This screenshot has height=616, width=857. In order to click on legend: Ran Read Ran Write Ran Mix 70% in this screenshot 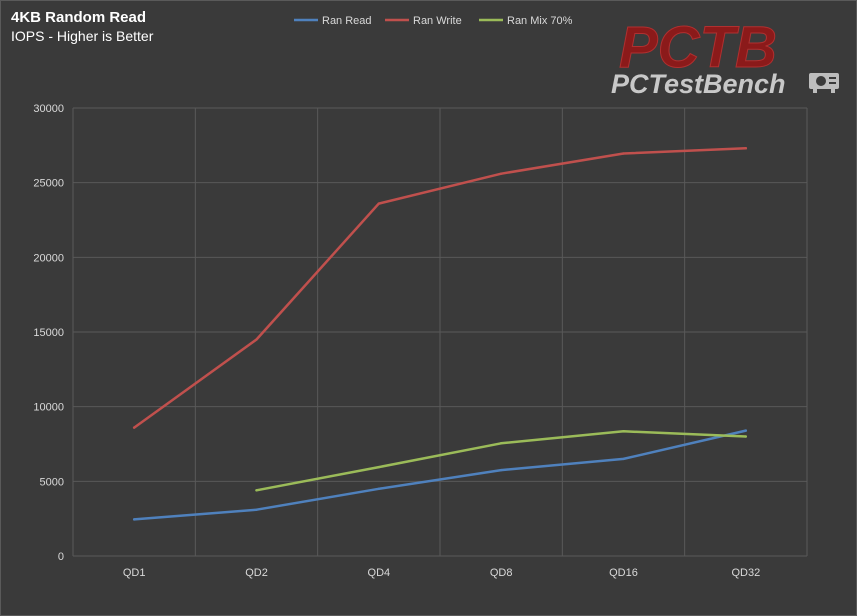, I will do `click(433, 21)`.